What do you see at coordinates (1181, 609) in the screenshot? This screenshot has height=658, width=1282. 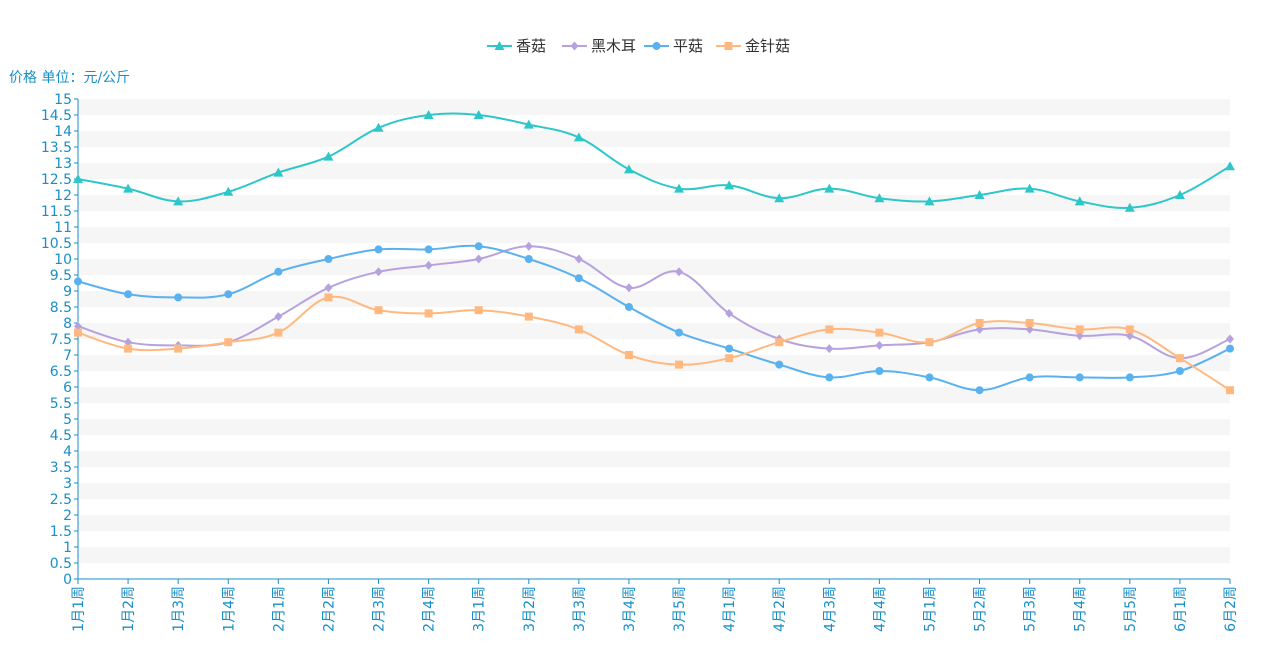 I see `x-tick-label: 6月1周` at bounding box center [1181, 609].